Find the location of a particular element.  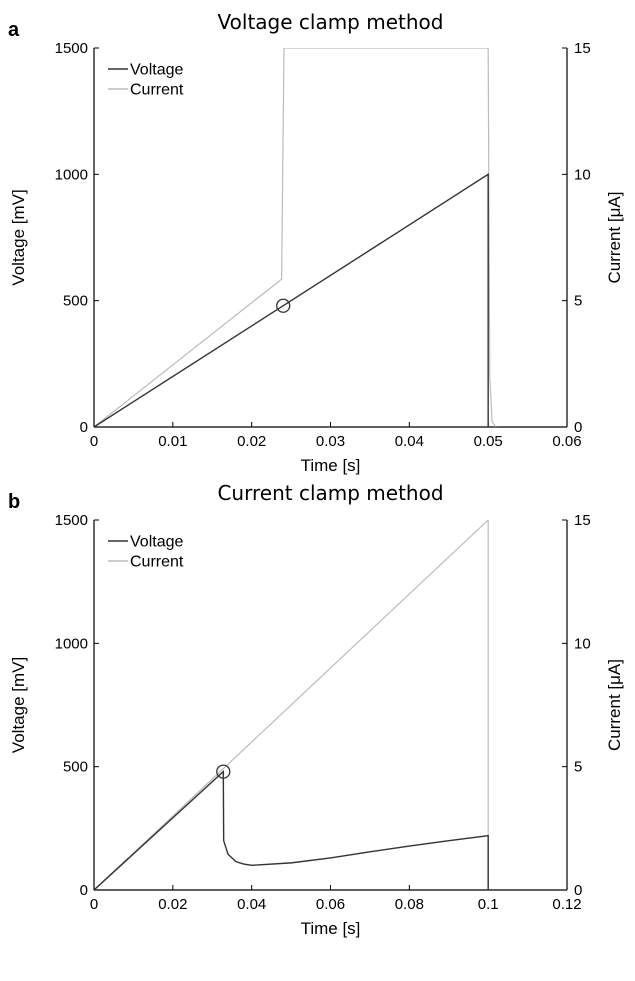

x-tick-label: 0.05 is located at coordinates (488, 441).